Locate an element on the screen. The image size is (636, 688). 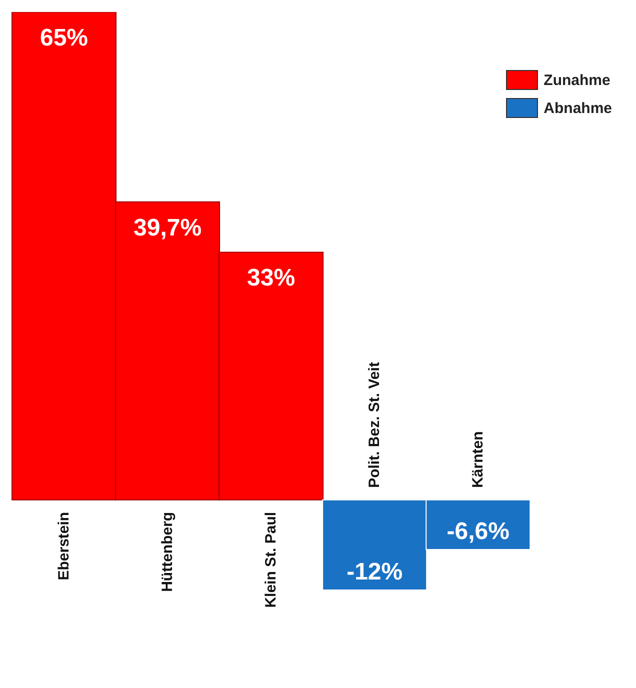
data-label: 39,7% is located at coordinates (168, 228).